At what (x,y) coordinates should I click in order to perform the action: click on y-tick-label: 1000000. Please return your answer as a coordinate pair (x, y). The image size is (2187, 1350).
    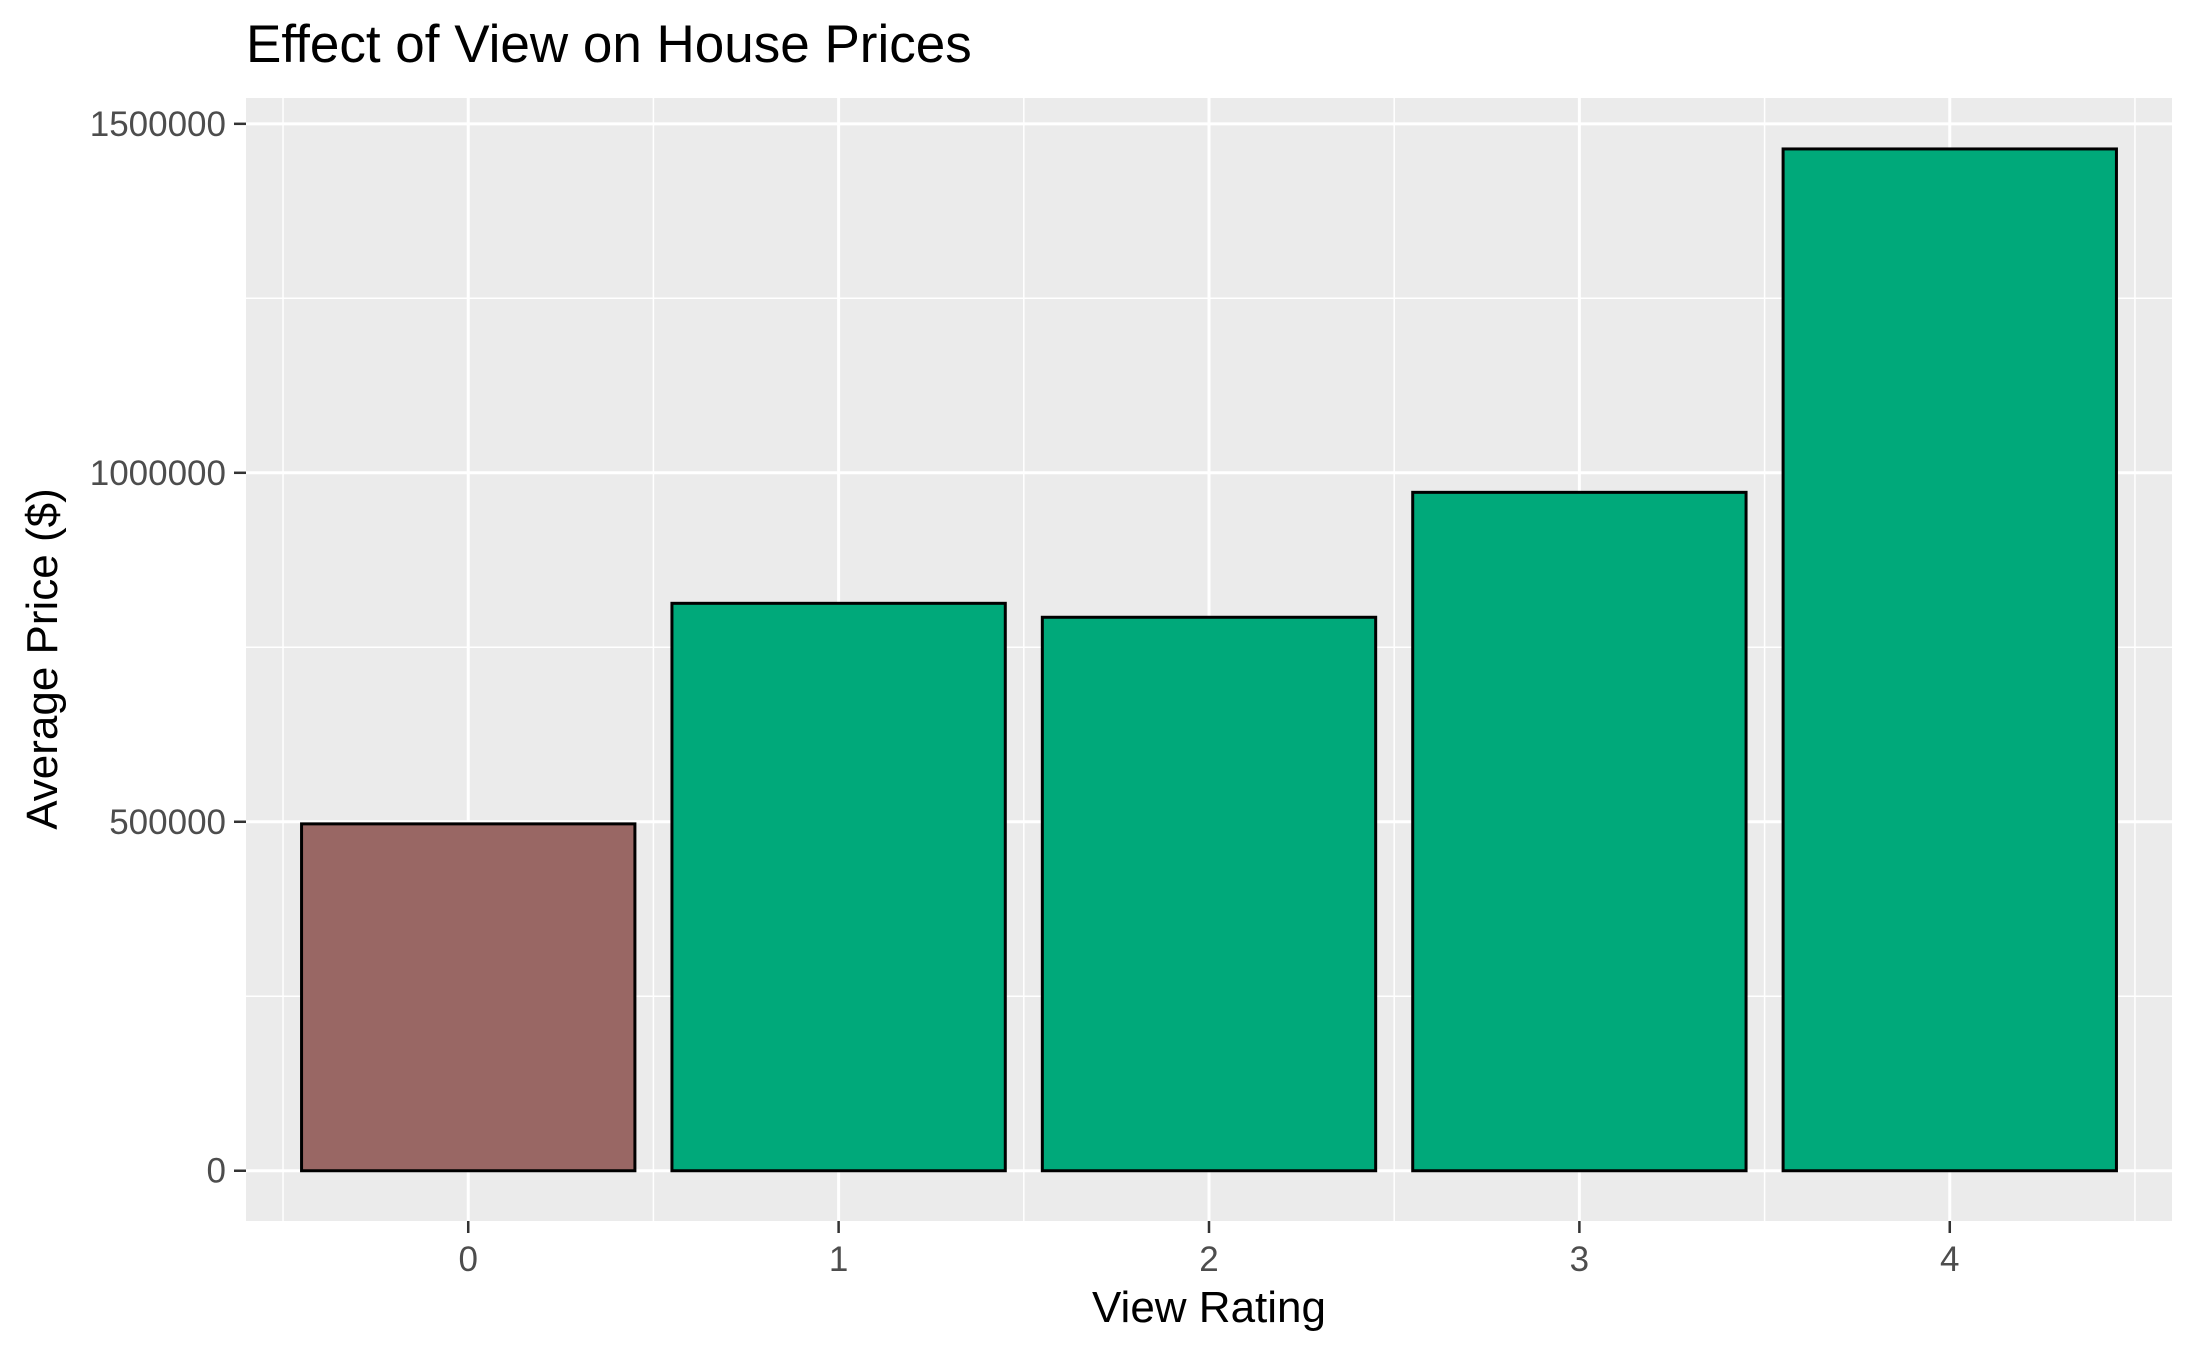
    Looking at the image, I should click on (158, 473).